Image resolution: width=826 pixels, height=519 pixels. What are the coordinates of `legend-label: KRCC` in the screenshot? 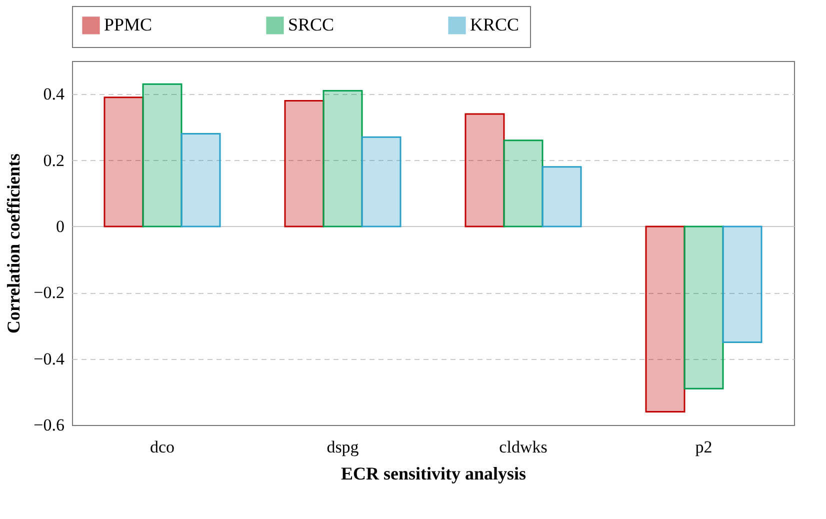 It's located at (495, 24).